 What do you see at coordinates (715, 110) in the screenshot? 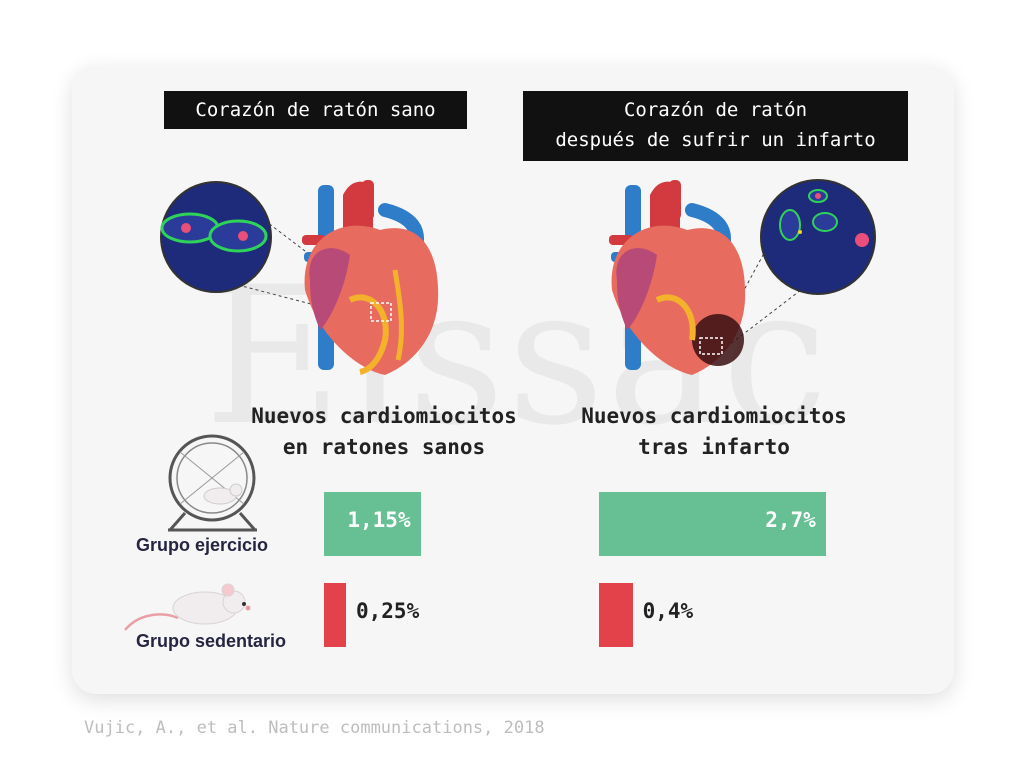
I see `panel-title-infarct-line-1: Corazón de ratón` at bounding box center [715, 110].